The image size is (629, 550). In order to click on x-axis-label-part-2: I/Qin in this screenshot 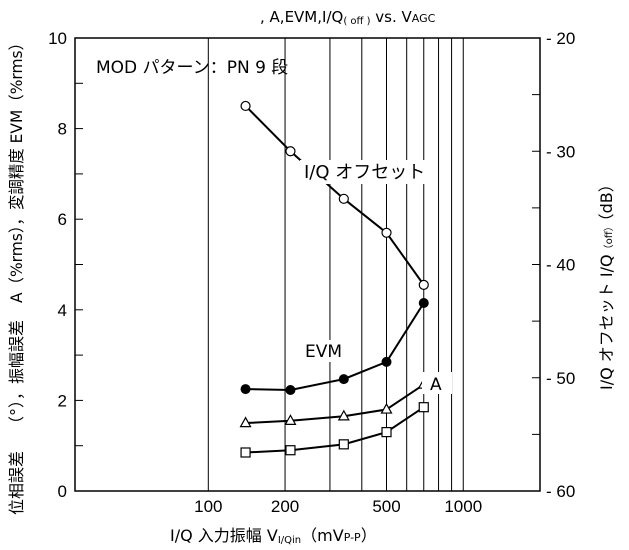, I will do `click(289, 540)`.